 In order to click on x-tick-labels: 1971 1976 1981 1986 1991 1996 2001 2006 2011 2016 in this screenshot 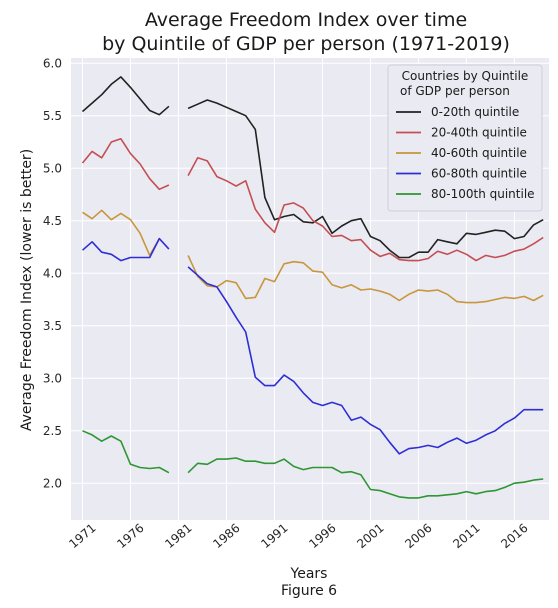, I will do `click(298, 536)`.